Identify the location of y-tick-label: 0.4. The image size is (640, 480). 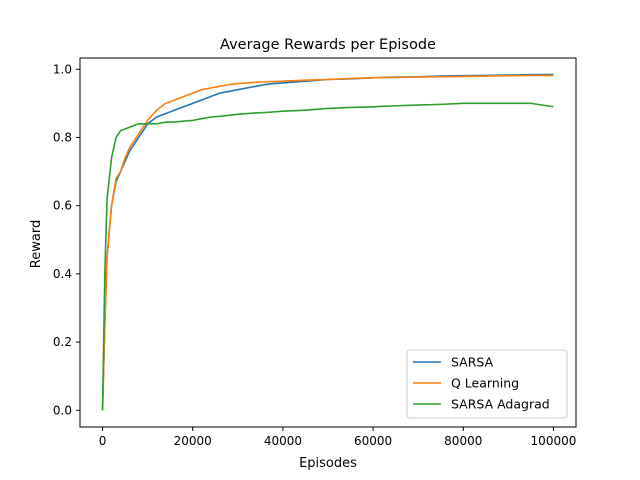
(62, 274).